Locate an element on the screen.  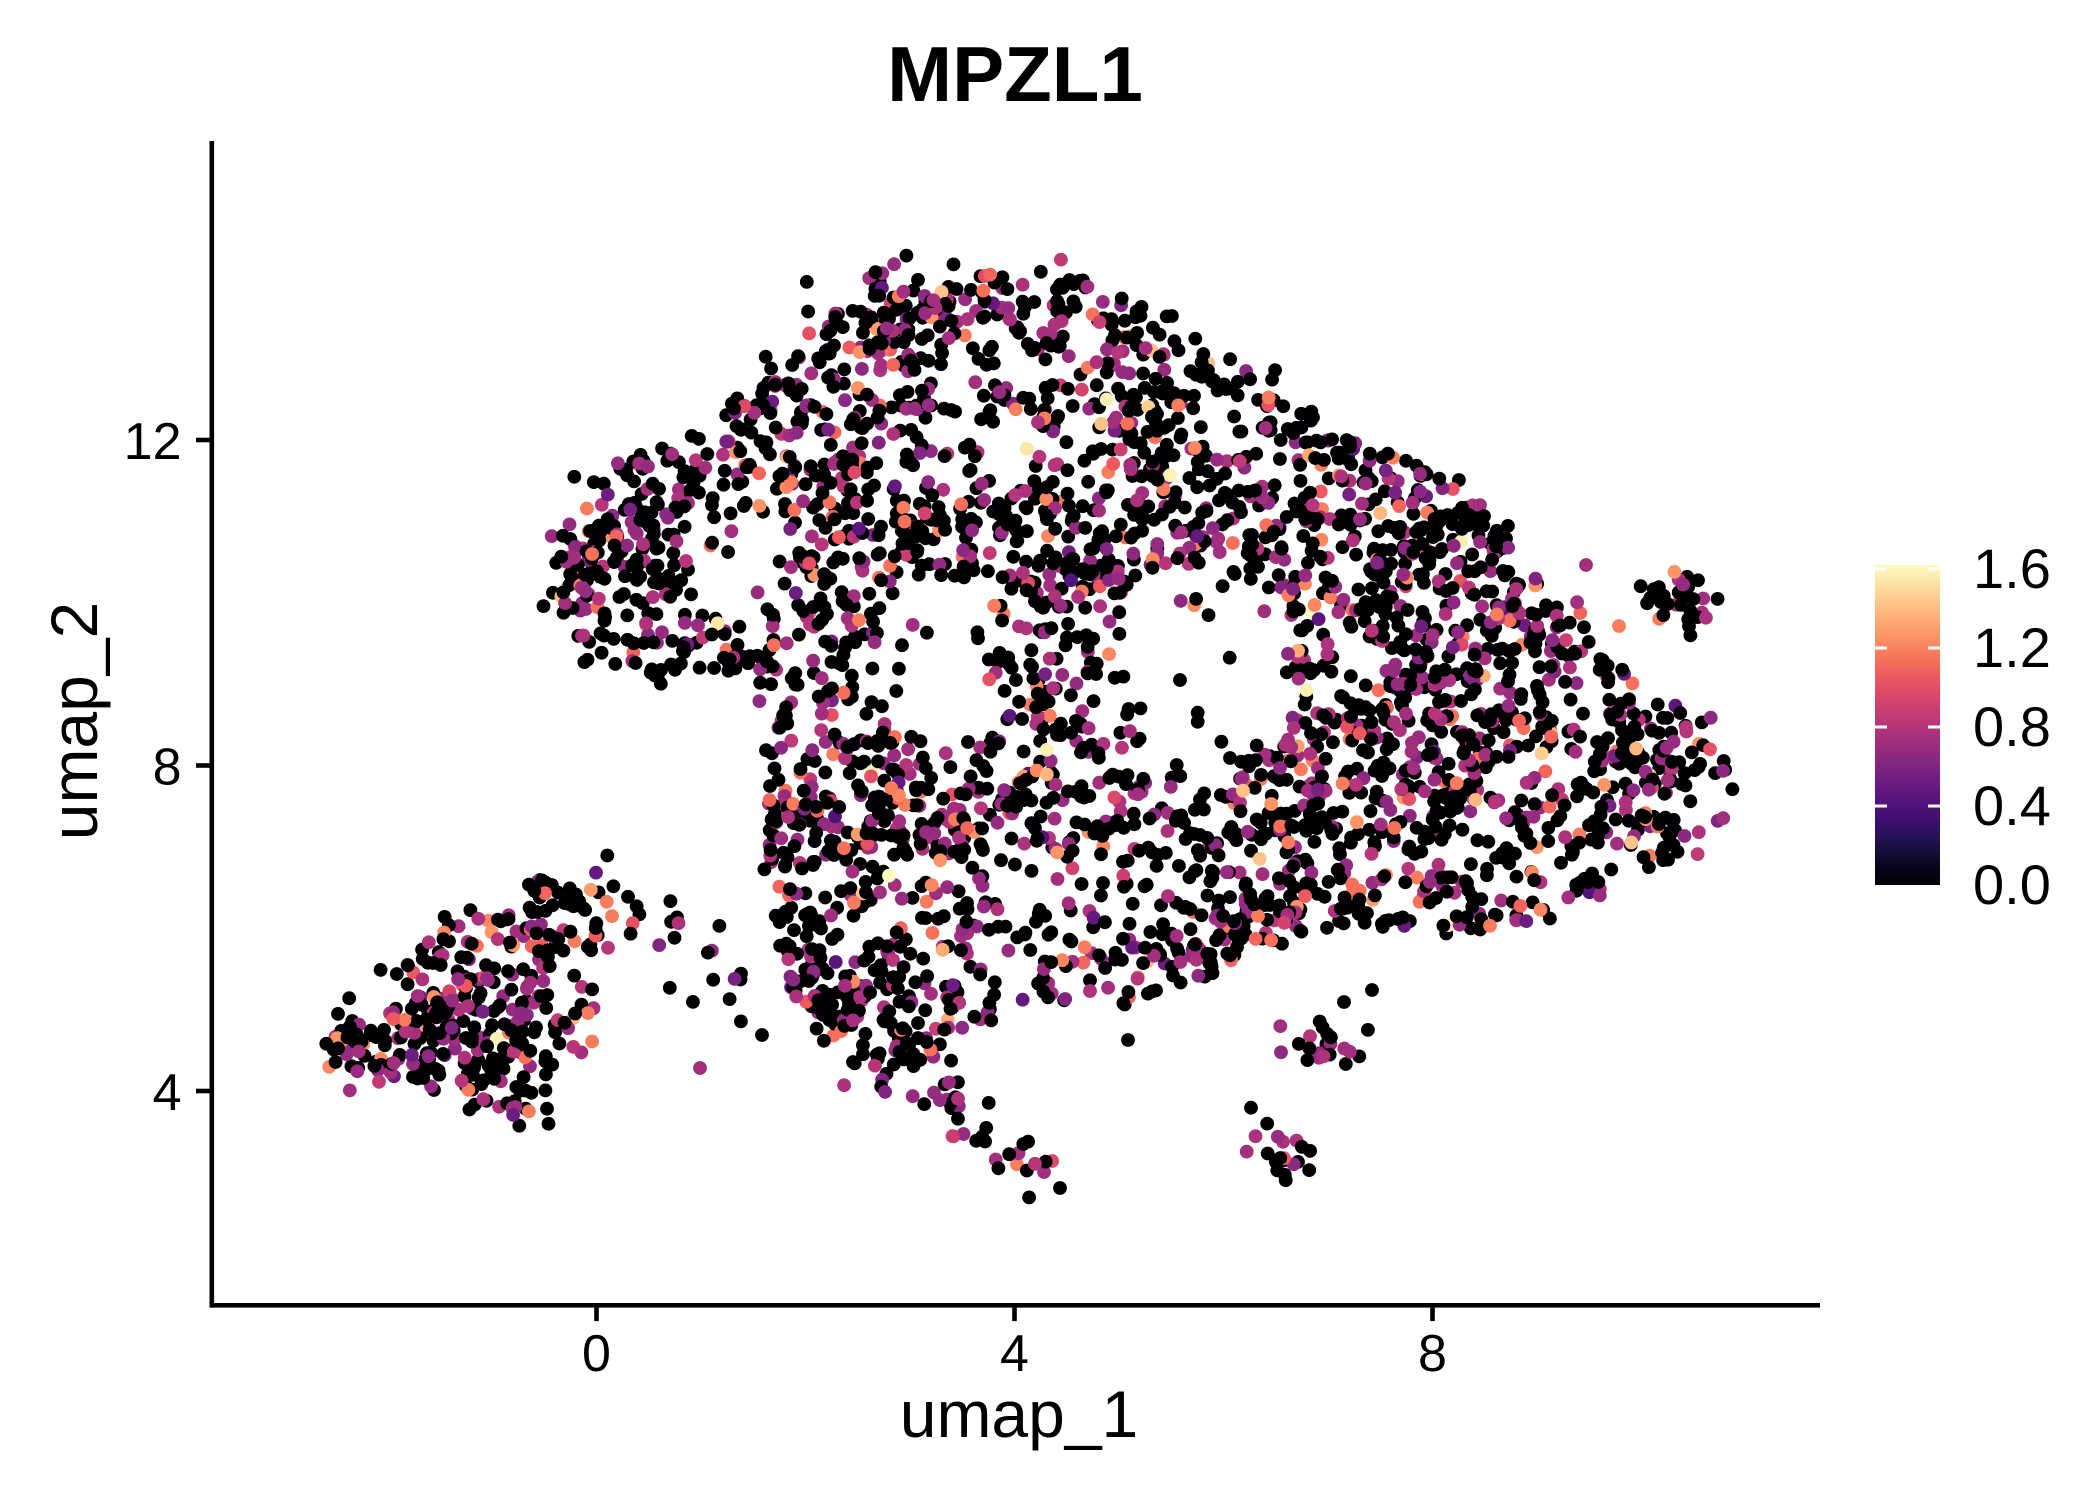
svg-text: 0.8 is located at coordinates (2012, 726).